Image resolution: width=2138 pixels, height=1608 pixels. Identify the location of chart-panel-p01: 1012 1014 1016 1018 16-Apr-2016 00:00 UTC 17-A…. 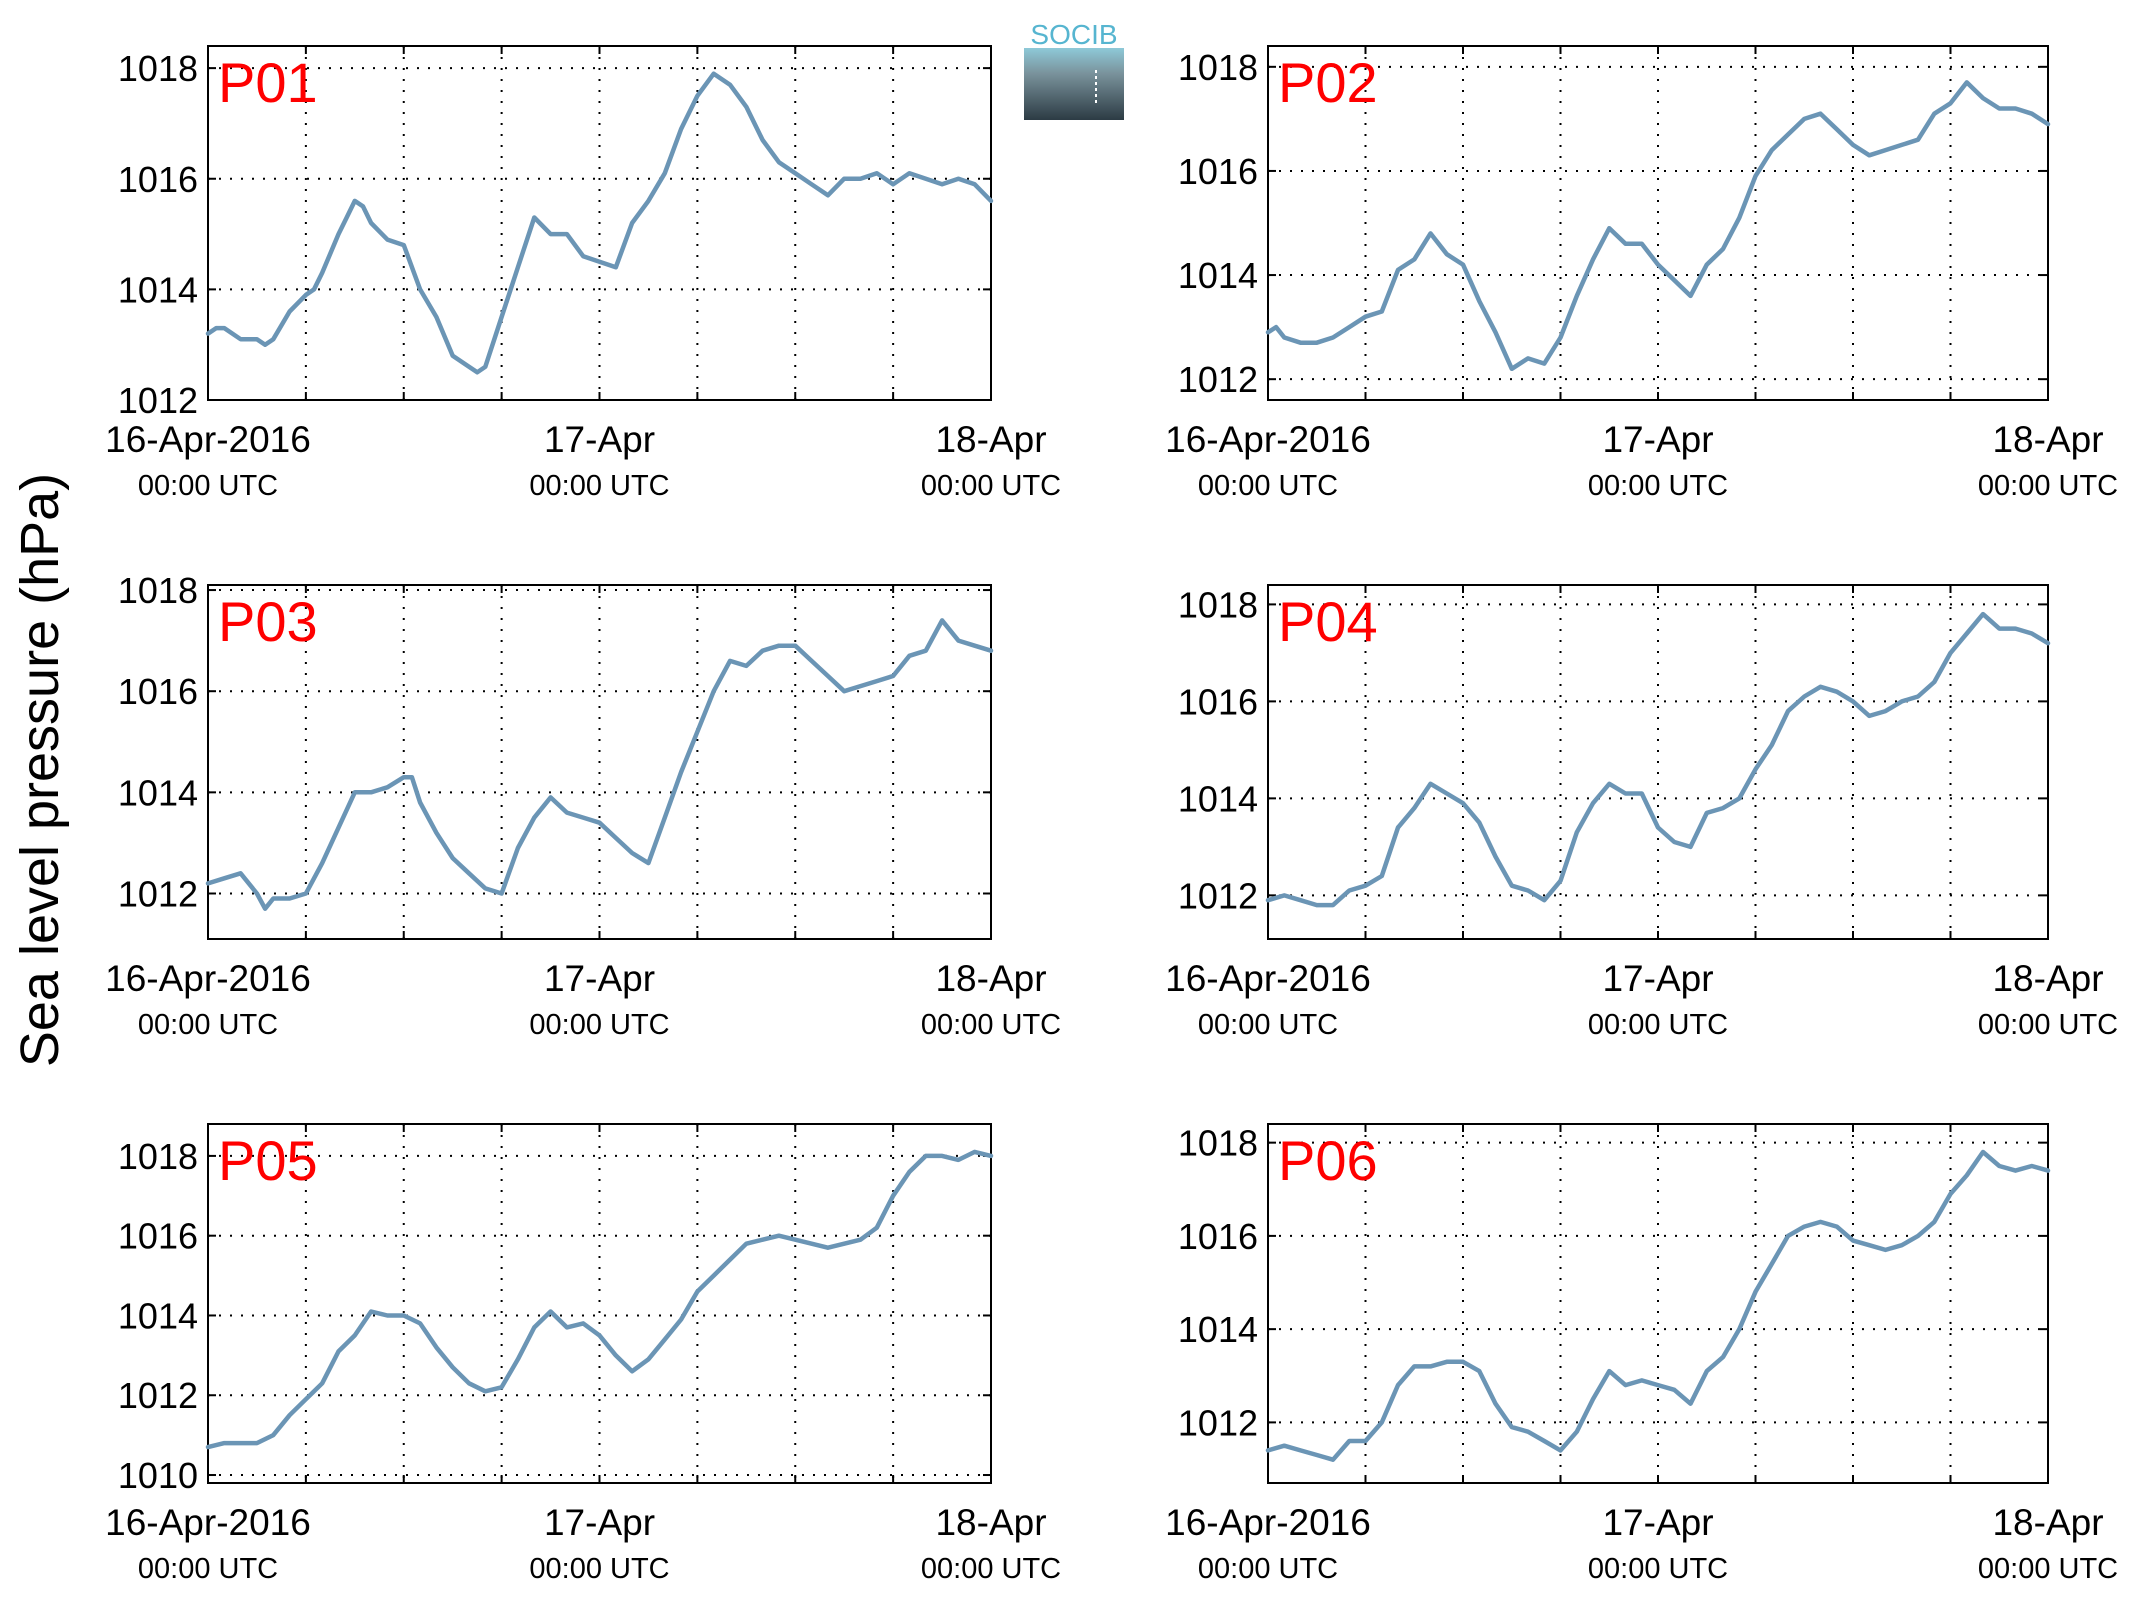
(583, 273).